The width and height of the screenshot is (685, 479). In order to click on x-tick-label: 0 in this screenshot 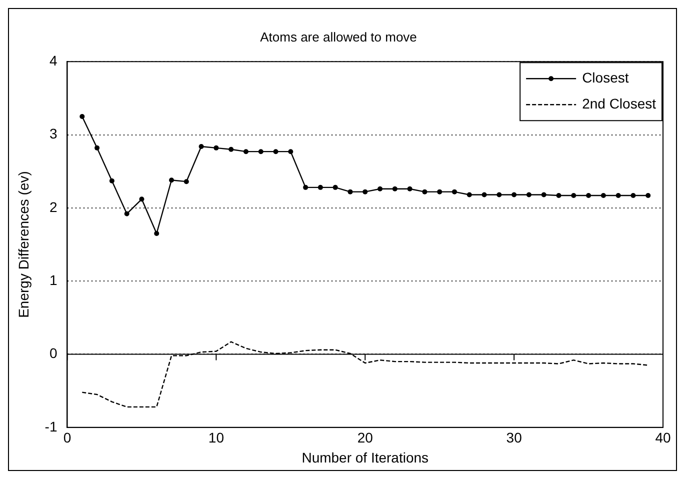, I will do `click(67, 438)`.